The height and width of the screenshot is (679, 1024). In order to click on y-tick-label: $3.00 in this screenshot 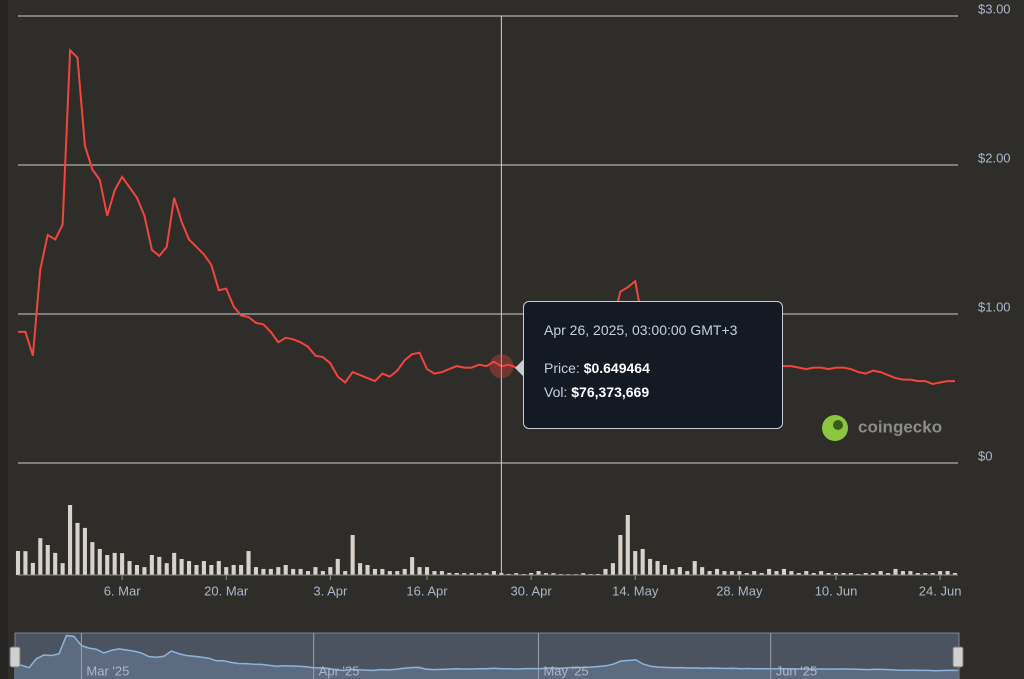, I will do `click(994, 8)`.